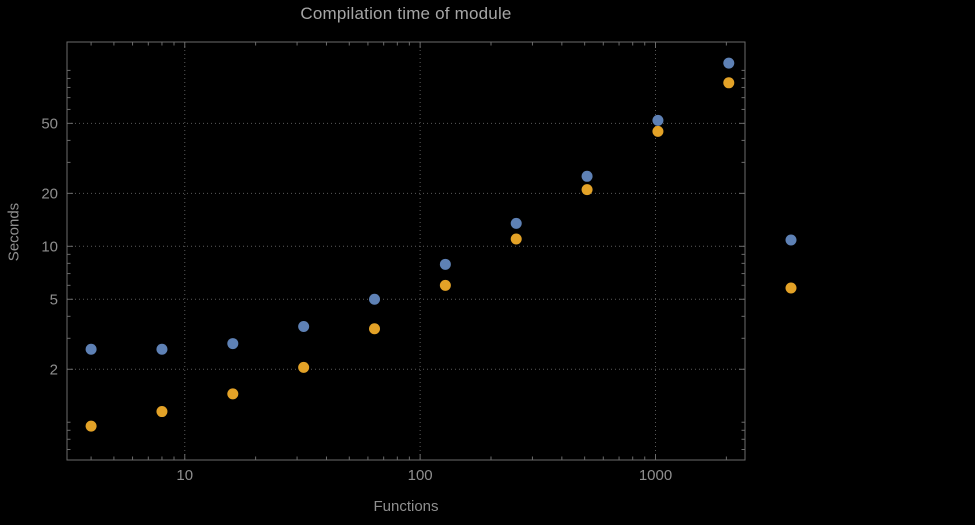 The width and height of the screenshot is (975, 525). Describe the element at coordinates (49, 246) in the screenshot. I see `y-tick-label: 10` at that location.